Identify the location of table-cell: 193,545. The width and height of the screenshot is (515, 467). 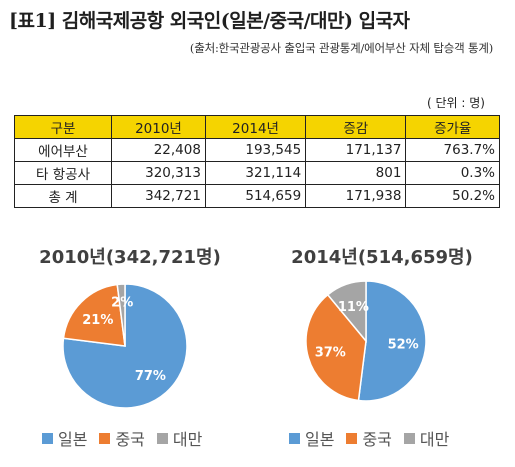
(255, 150).